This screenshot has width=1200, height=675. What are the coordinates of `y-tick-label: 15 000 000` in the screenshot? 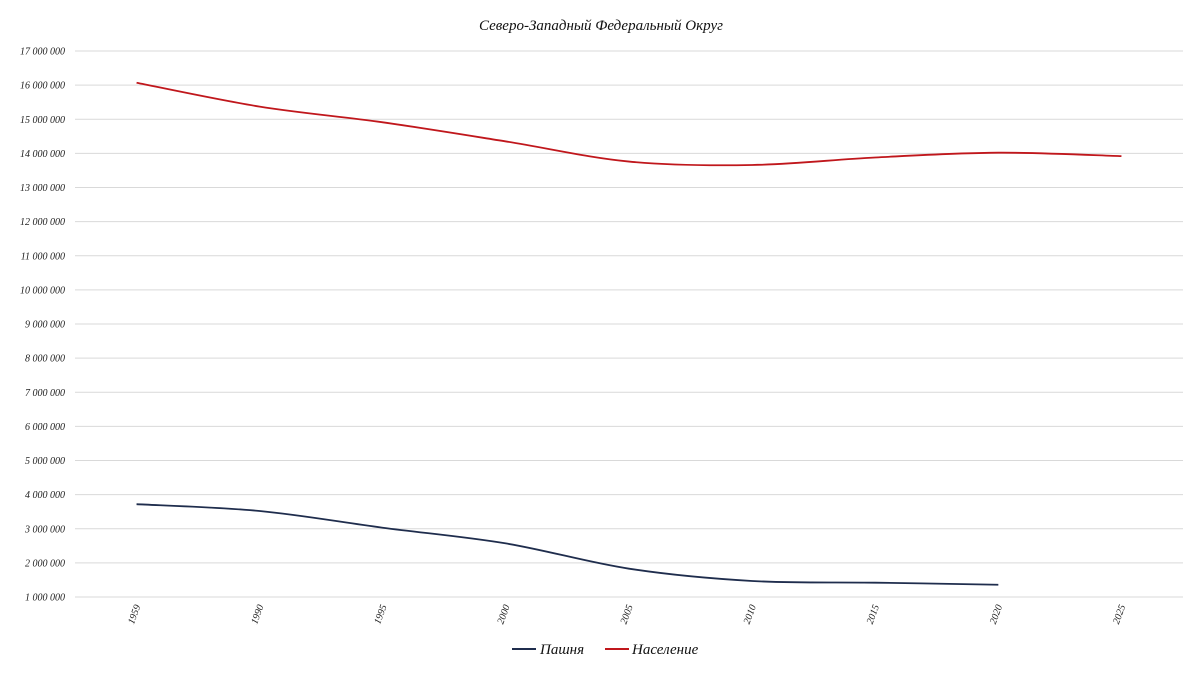 It's located at (42, 120).